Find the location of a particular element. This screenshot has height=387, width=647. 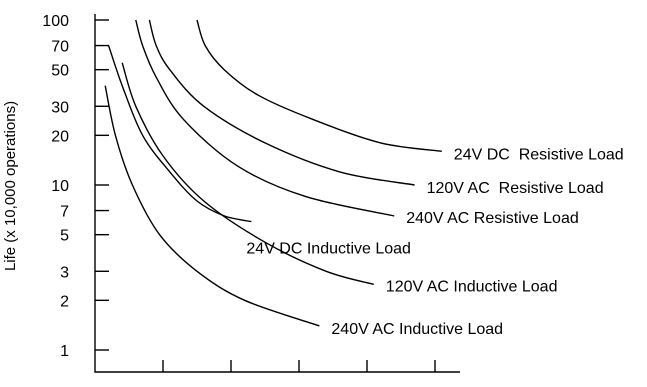

series-label: 240V AC Inductive Load is located at coordinates (417, 329).